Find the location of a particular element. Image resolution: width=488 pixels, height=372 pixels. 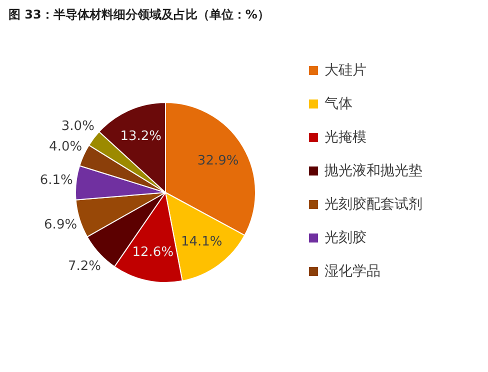

data-label: 6.9% is located at coordinates (61, 224).